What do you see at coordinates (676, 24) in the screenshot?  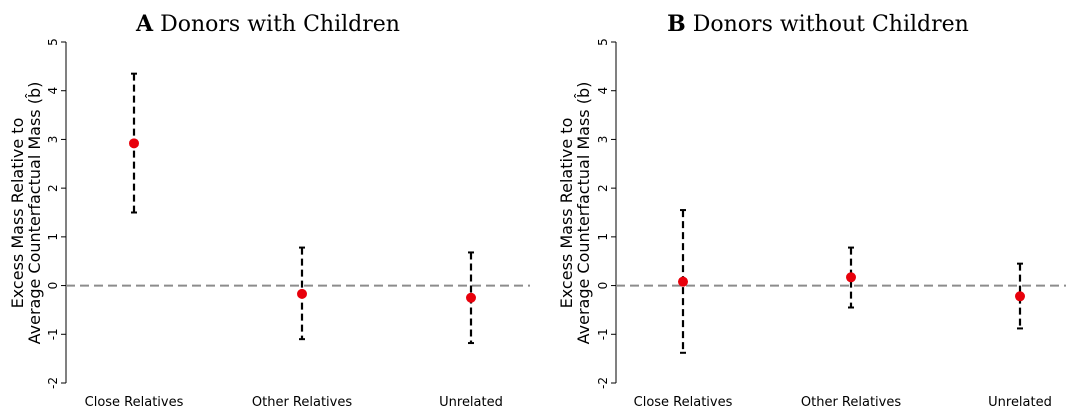 I see `panel-b-letter: B` at bounding box center [676, 24].